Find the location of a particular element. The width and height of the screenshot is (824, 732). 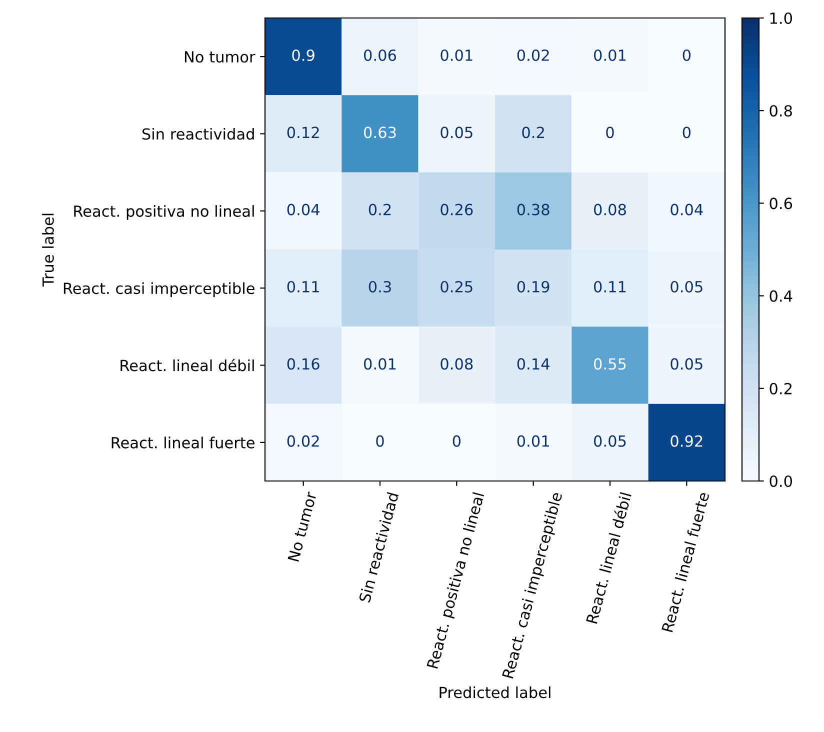

color-bar-label: 1.0 is located at coordinates (781, 18).